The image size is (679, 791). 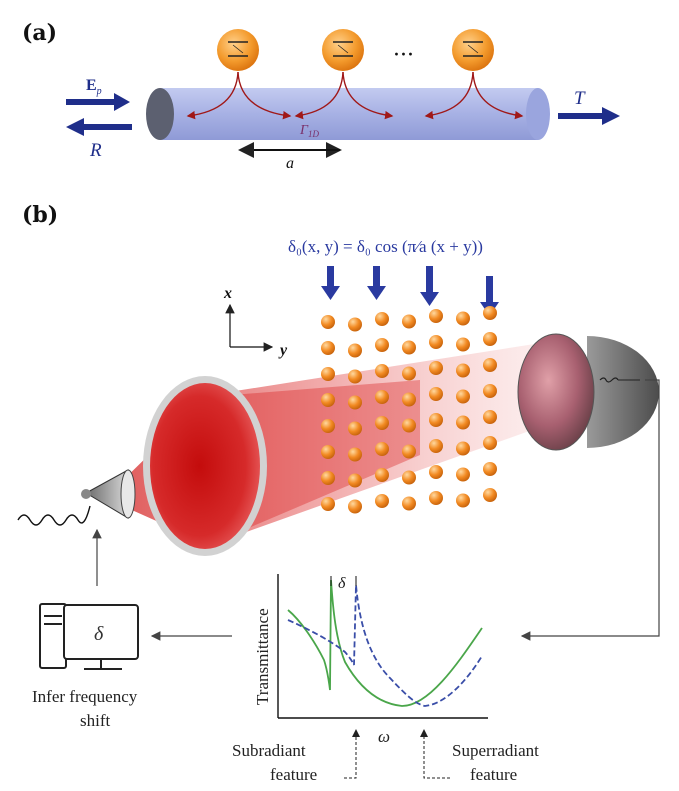 What do you see at coordinates (94, 87) in the screenshot?
I see `probe-field-label: Ep` at bounding box center [94, 87].